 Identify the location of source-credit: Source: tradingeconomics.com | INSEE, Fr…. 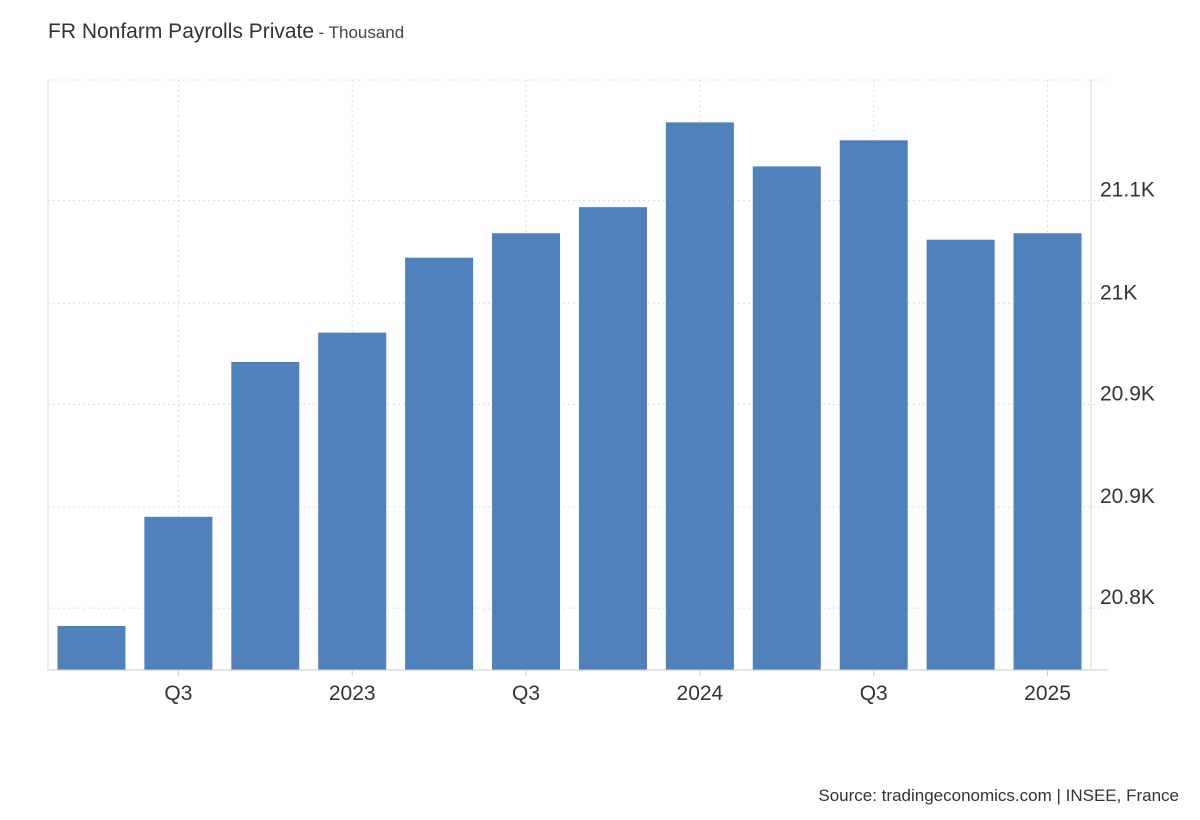
(998, 795).